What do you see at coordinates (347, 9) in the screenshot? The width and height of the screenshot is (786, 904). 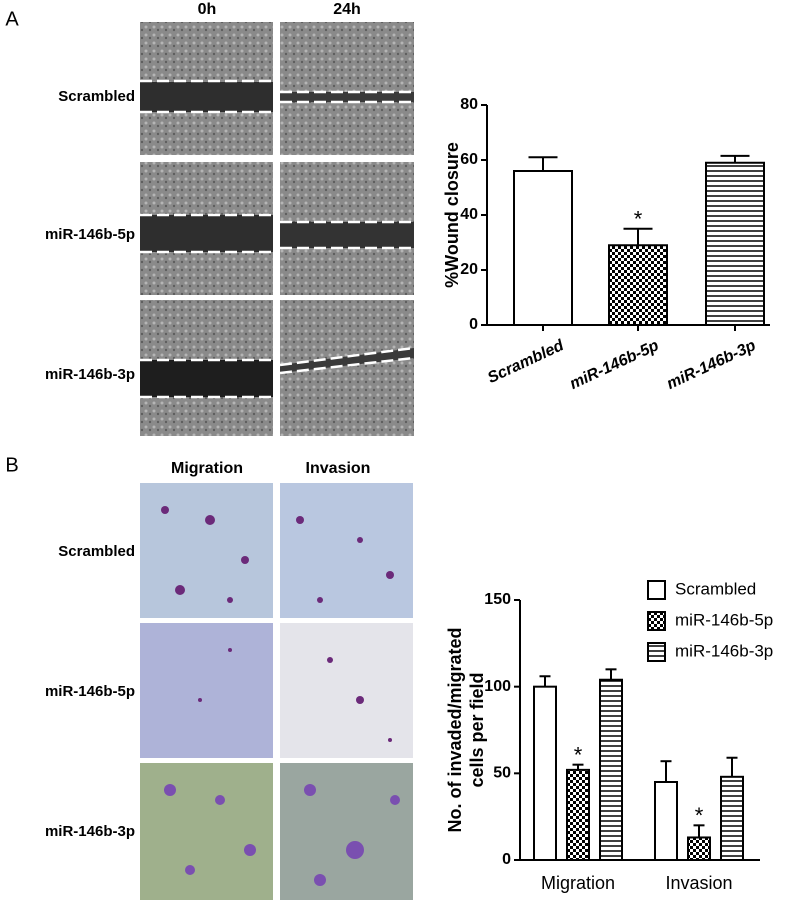 I see `column-header: 24h` at bounding box center [347, 9].